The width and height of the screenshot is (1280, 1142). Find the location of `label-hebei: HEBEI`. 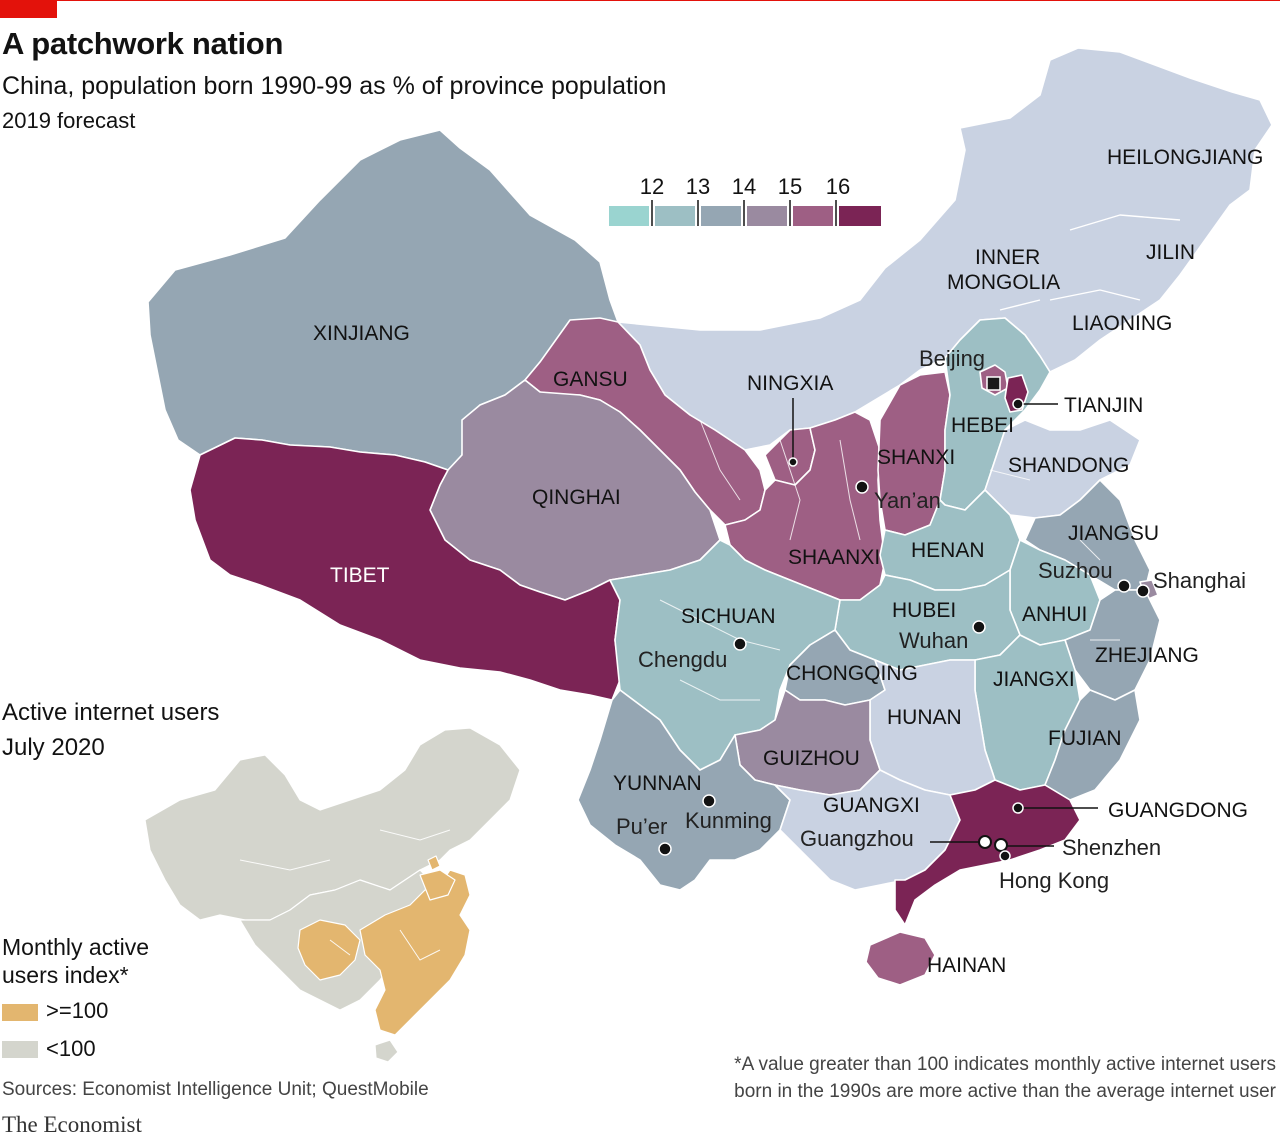

label-hebei: HEBEI is located at coordinates (982, 425).